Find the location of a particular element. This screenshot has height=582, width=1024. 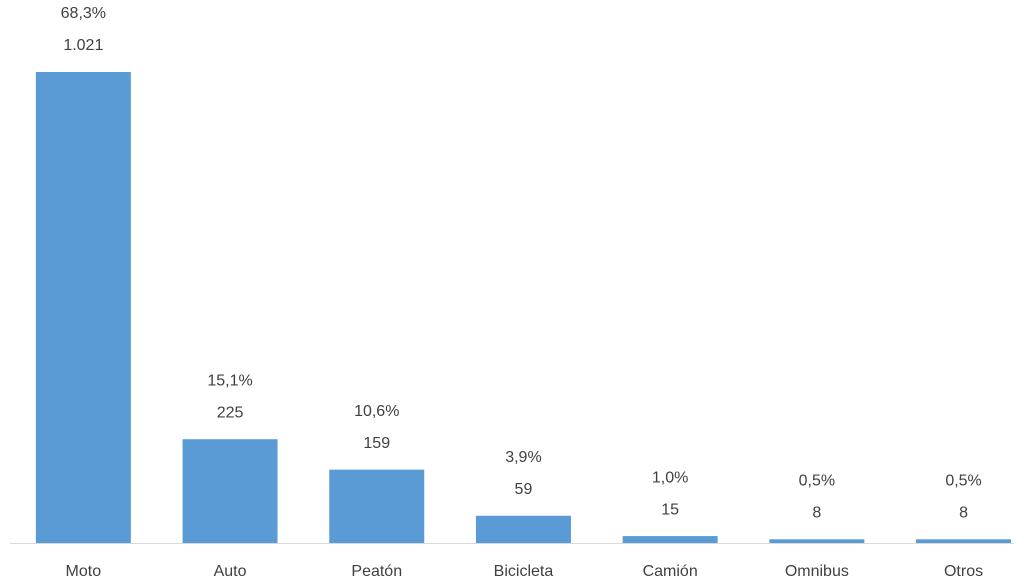

x-tick-label: Moto is located at coordinates (84, 571).